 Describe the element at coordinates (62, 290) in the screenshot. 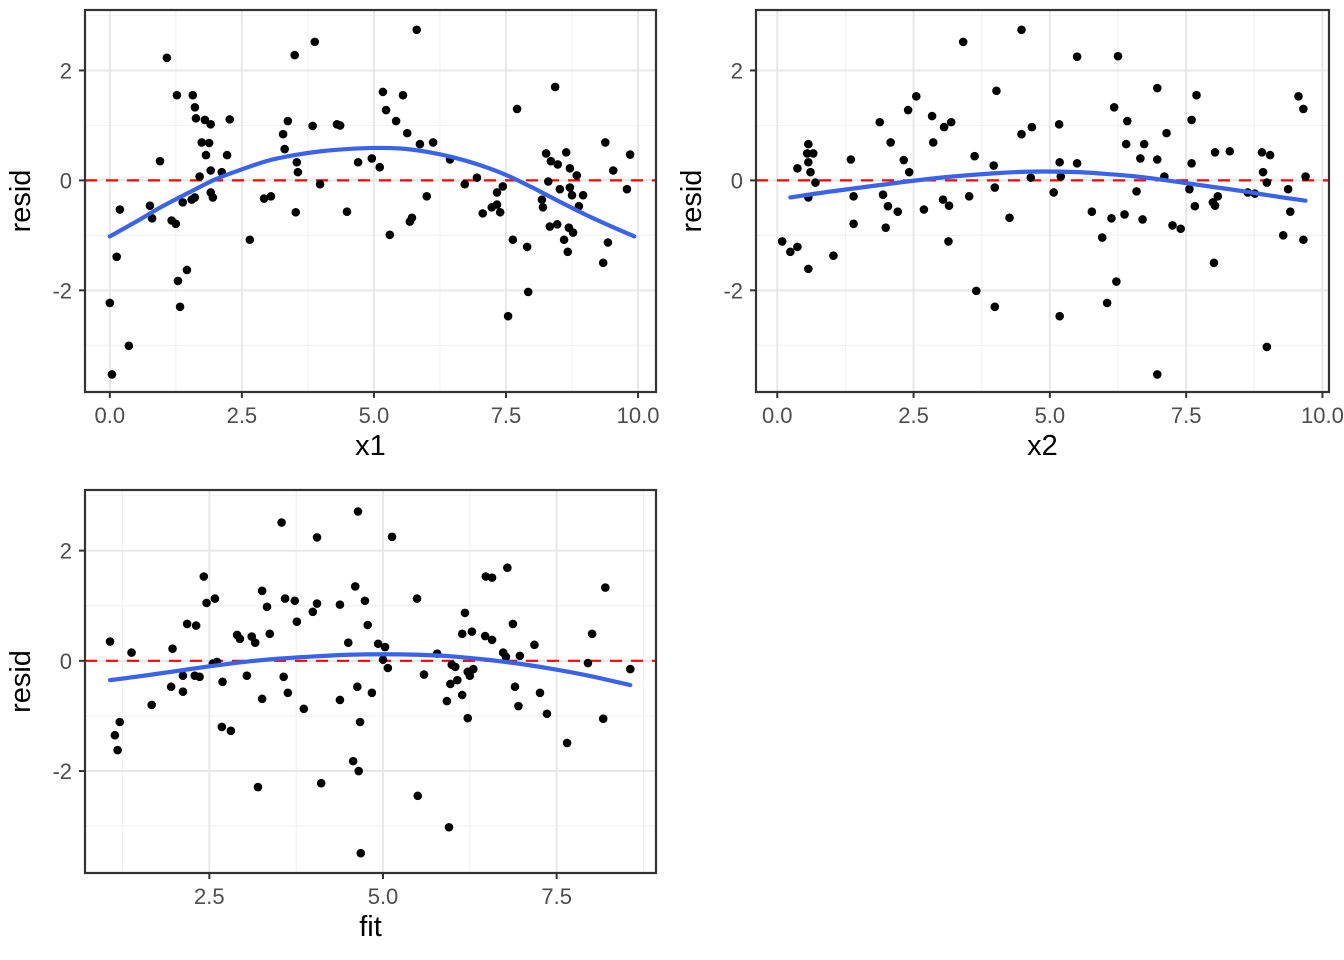

I see `y-tick-label: -2` at that location.